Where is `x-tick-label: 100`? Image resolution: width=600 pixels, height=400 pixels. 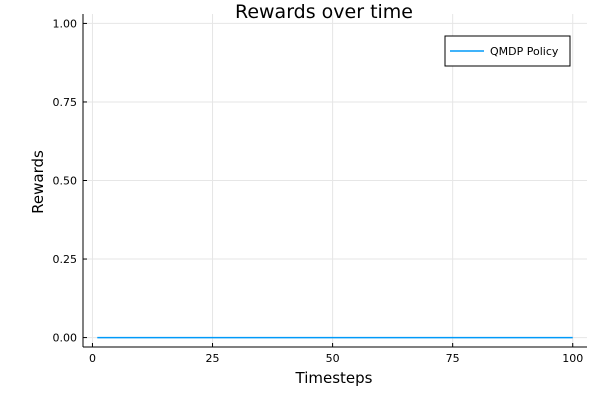 x-tick-label: 100 is located at coordinates (572, 358).